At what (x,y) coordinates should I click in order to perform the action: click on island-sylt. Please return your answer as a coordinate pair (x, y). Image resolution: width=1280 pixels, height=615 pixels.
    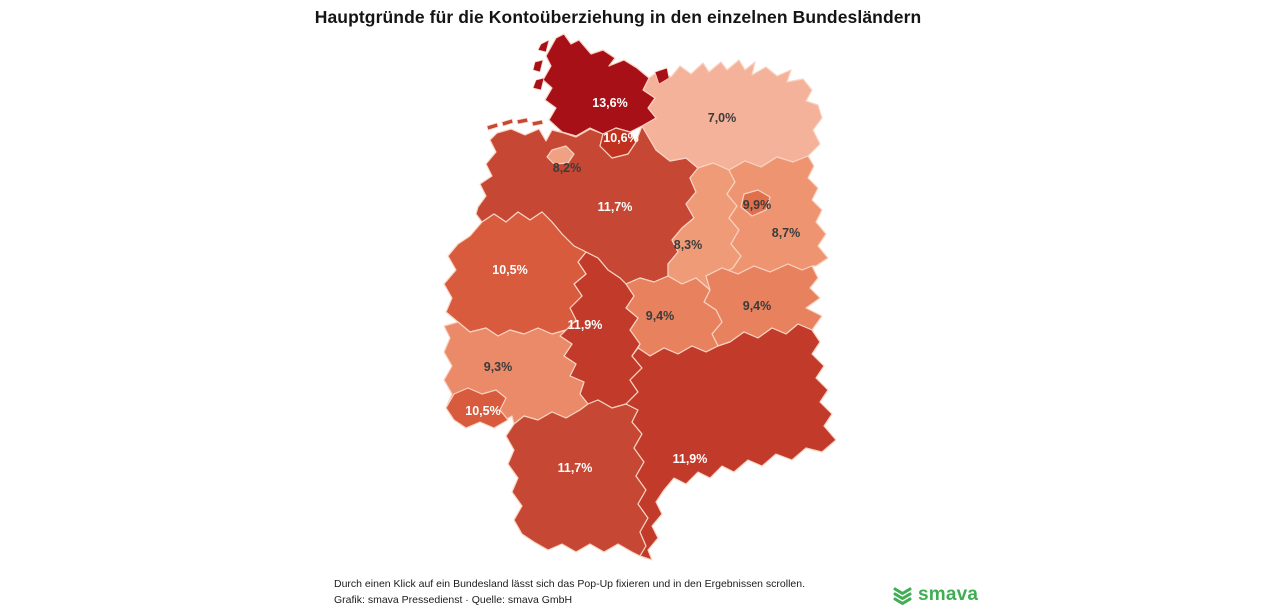
    Looking at the image, I should click on (543, 46).